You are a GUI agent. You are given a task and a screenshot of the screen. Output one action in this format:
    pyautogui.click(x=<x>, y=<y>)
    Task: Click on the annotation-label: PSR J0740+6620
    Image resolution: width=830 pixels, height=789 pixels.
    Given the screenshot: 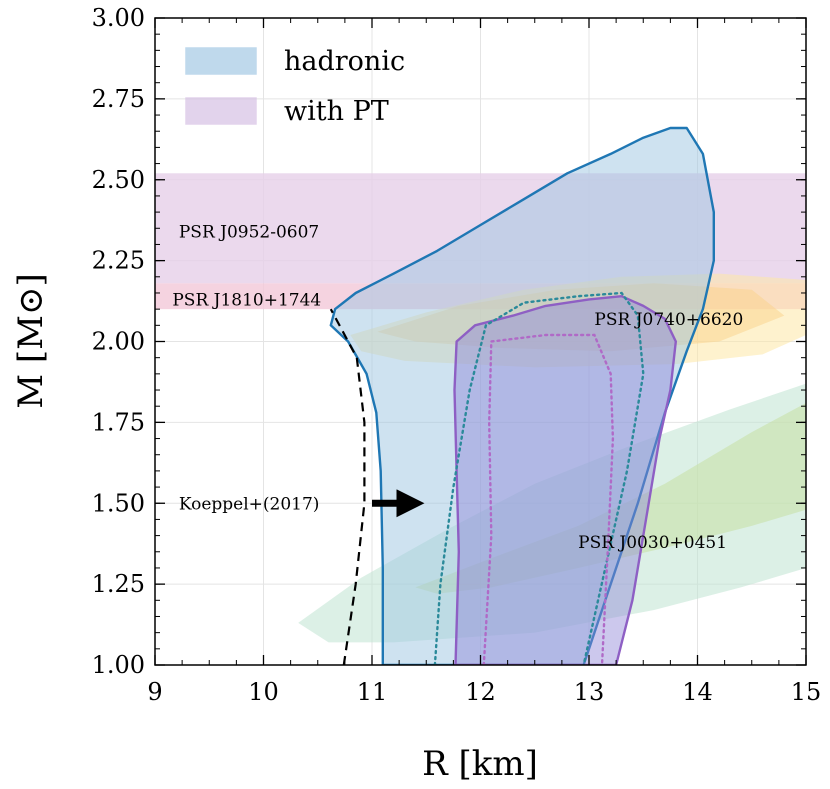 What is the action you would take?
    pyautogui.click(x=668, y=320)
    